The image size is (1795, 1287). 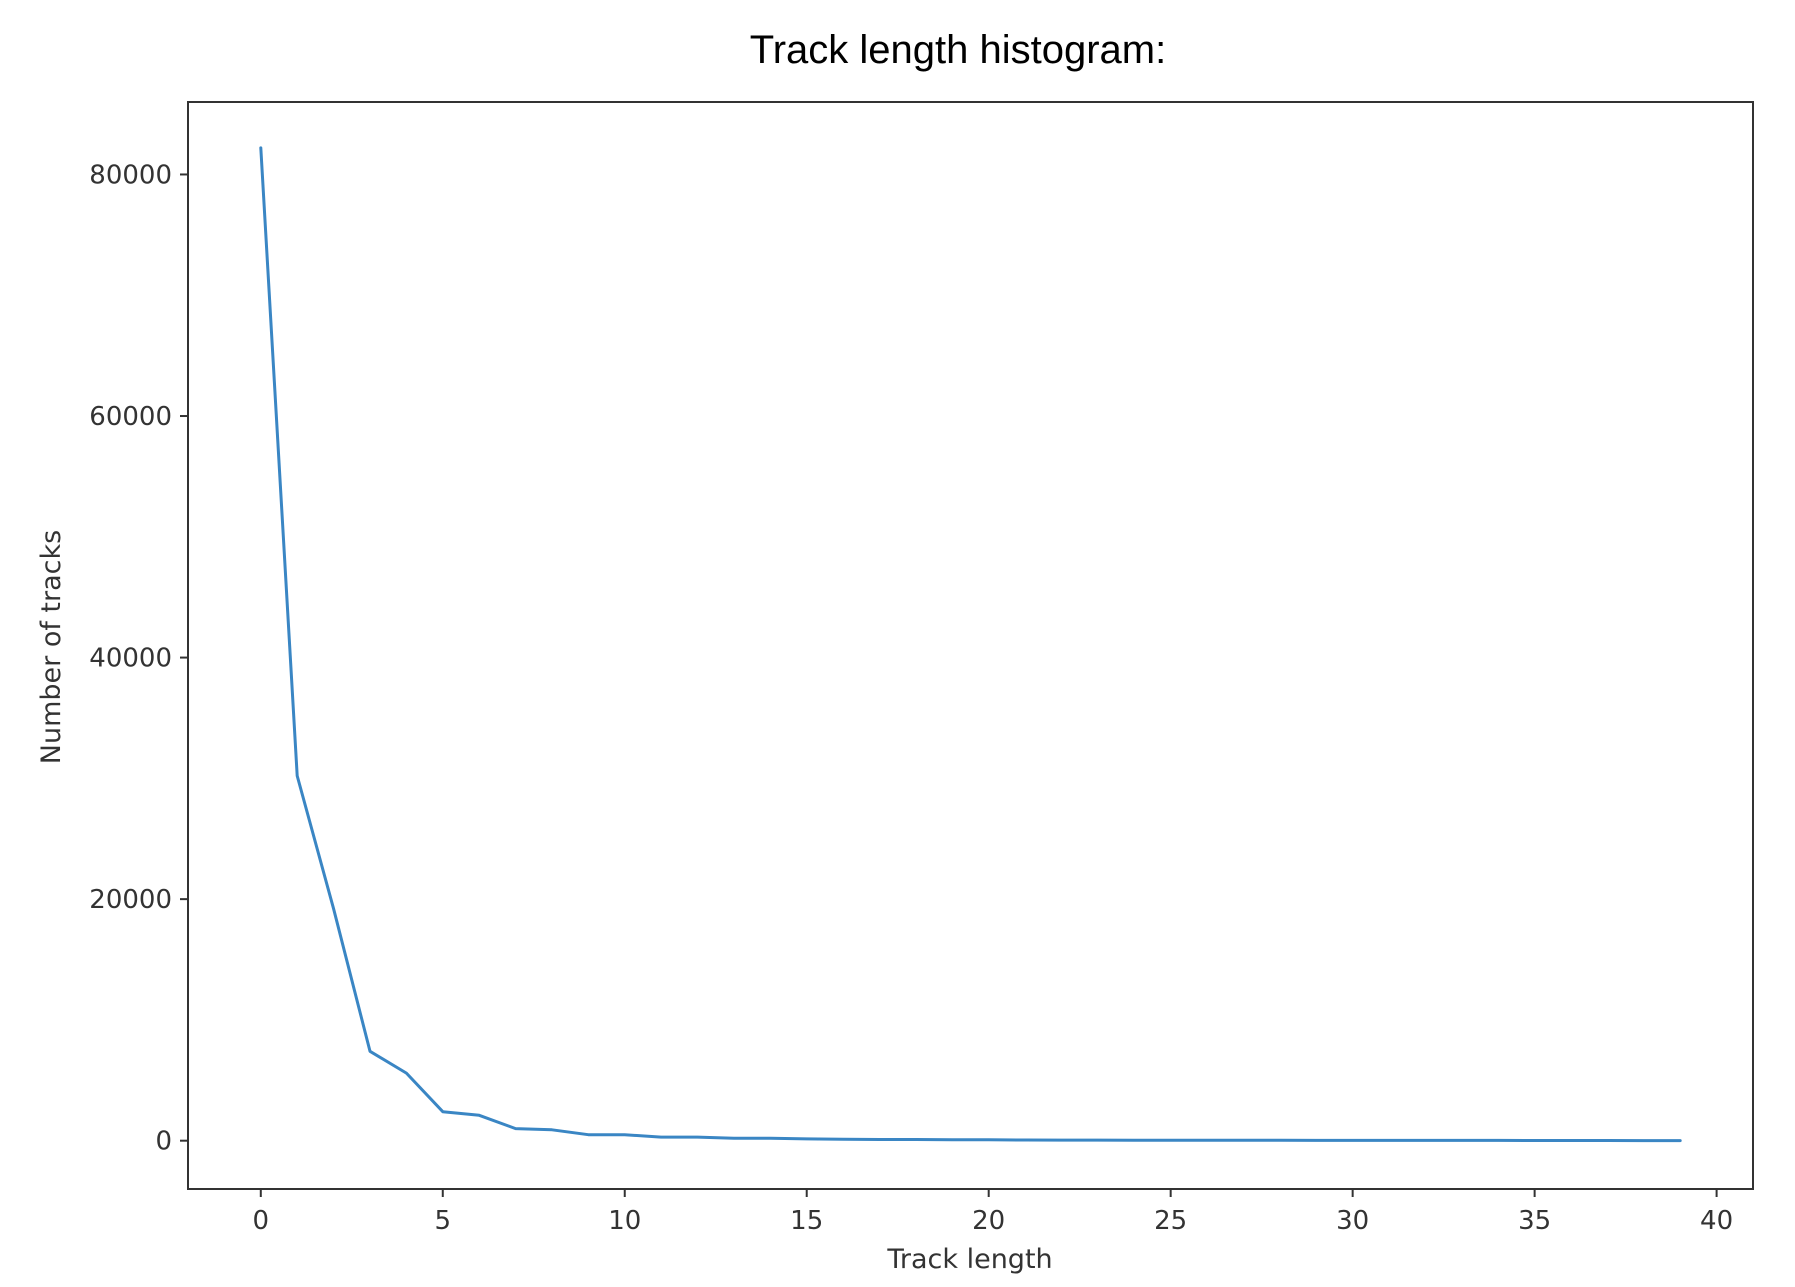 I want to click on x-tick-label: 35, so click(x=1534, y=1221).